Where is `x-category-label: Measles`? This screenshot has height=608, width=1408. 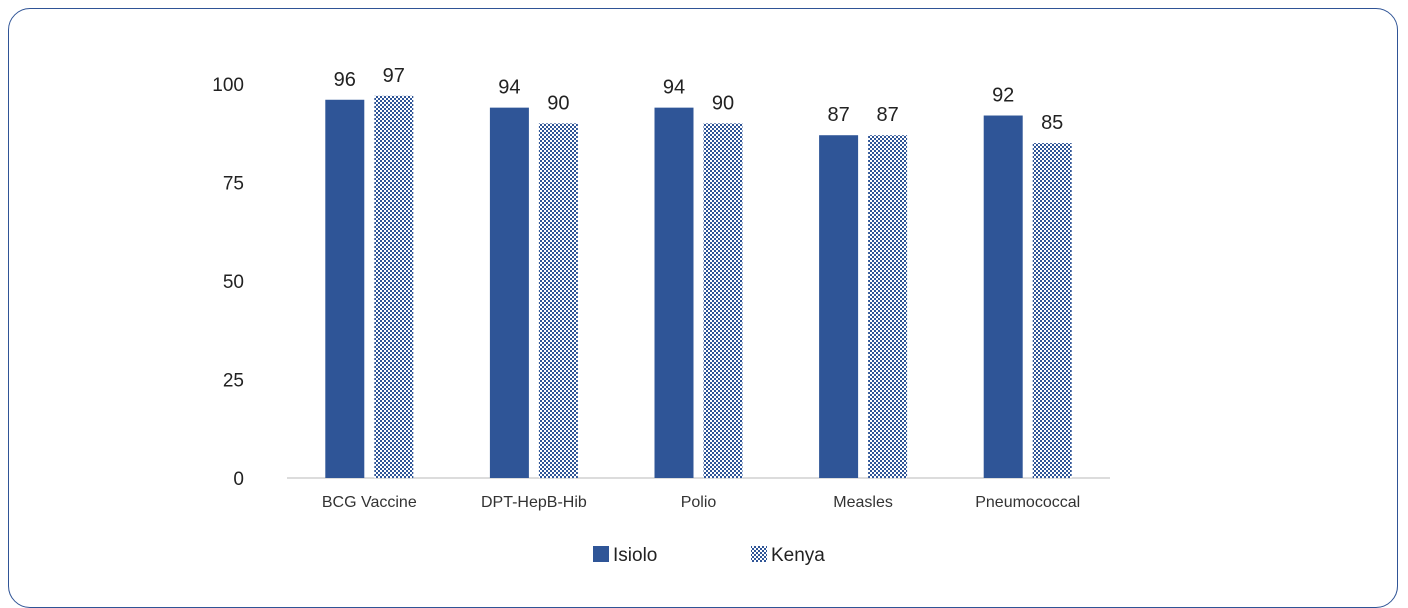 x-category-label: Measles is located at coordinates (863, 502).